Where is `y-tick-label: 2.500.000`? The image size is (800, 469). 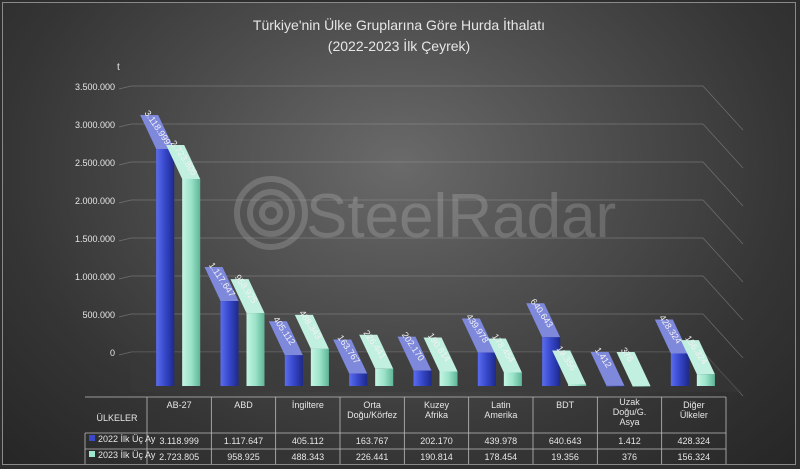
y-tick-label: 2.500.000 is located at coordinates (95, 163).